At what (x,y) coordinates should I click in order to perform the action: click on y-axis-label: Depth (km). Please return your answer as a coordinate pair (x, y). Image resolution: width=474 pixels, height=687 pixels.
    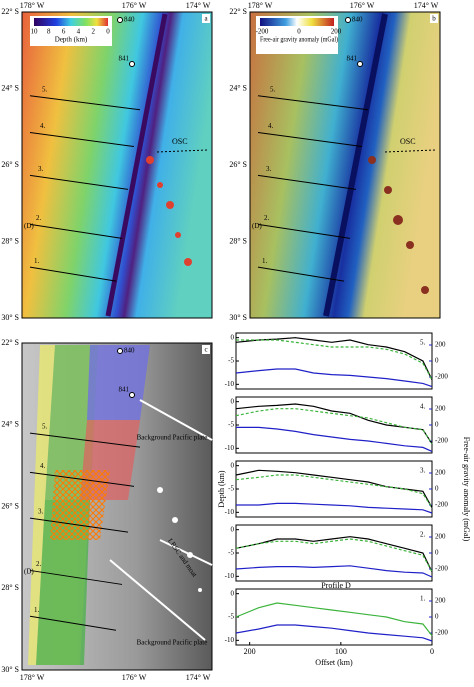
    Looking at the image, I should click on (221, 488).